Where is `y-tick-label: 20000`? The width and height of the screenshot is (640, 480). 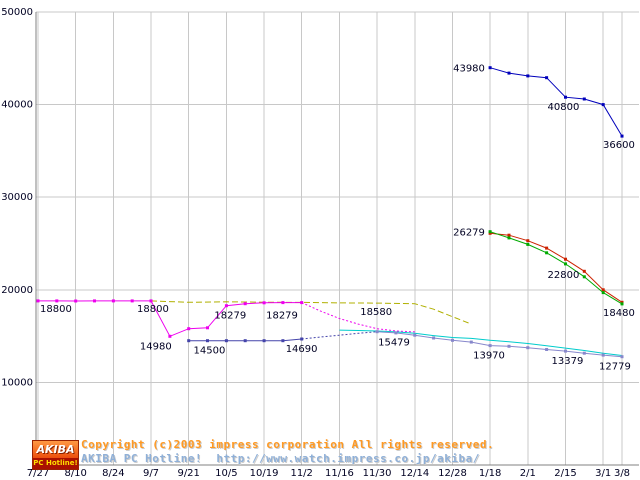 y-tick-label: 20000 is located at coordinates (17, 290).